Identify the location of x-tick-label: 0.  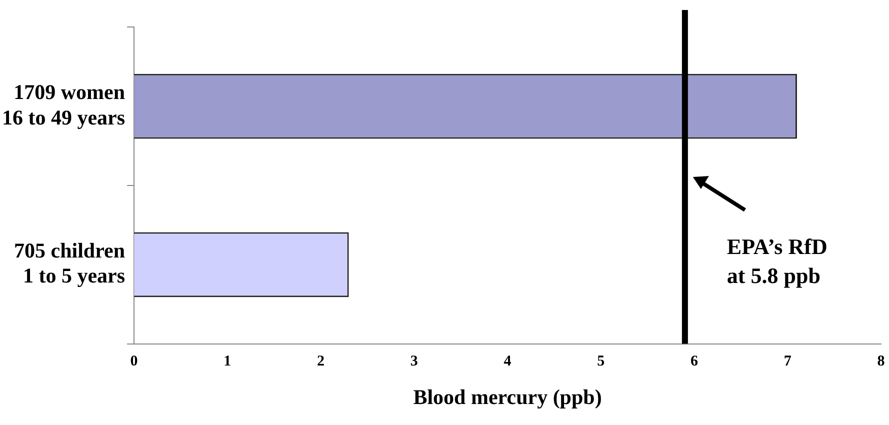
(134, 362).